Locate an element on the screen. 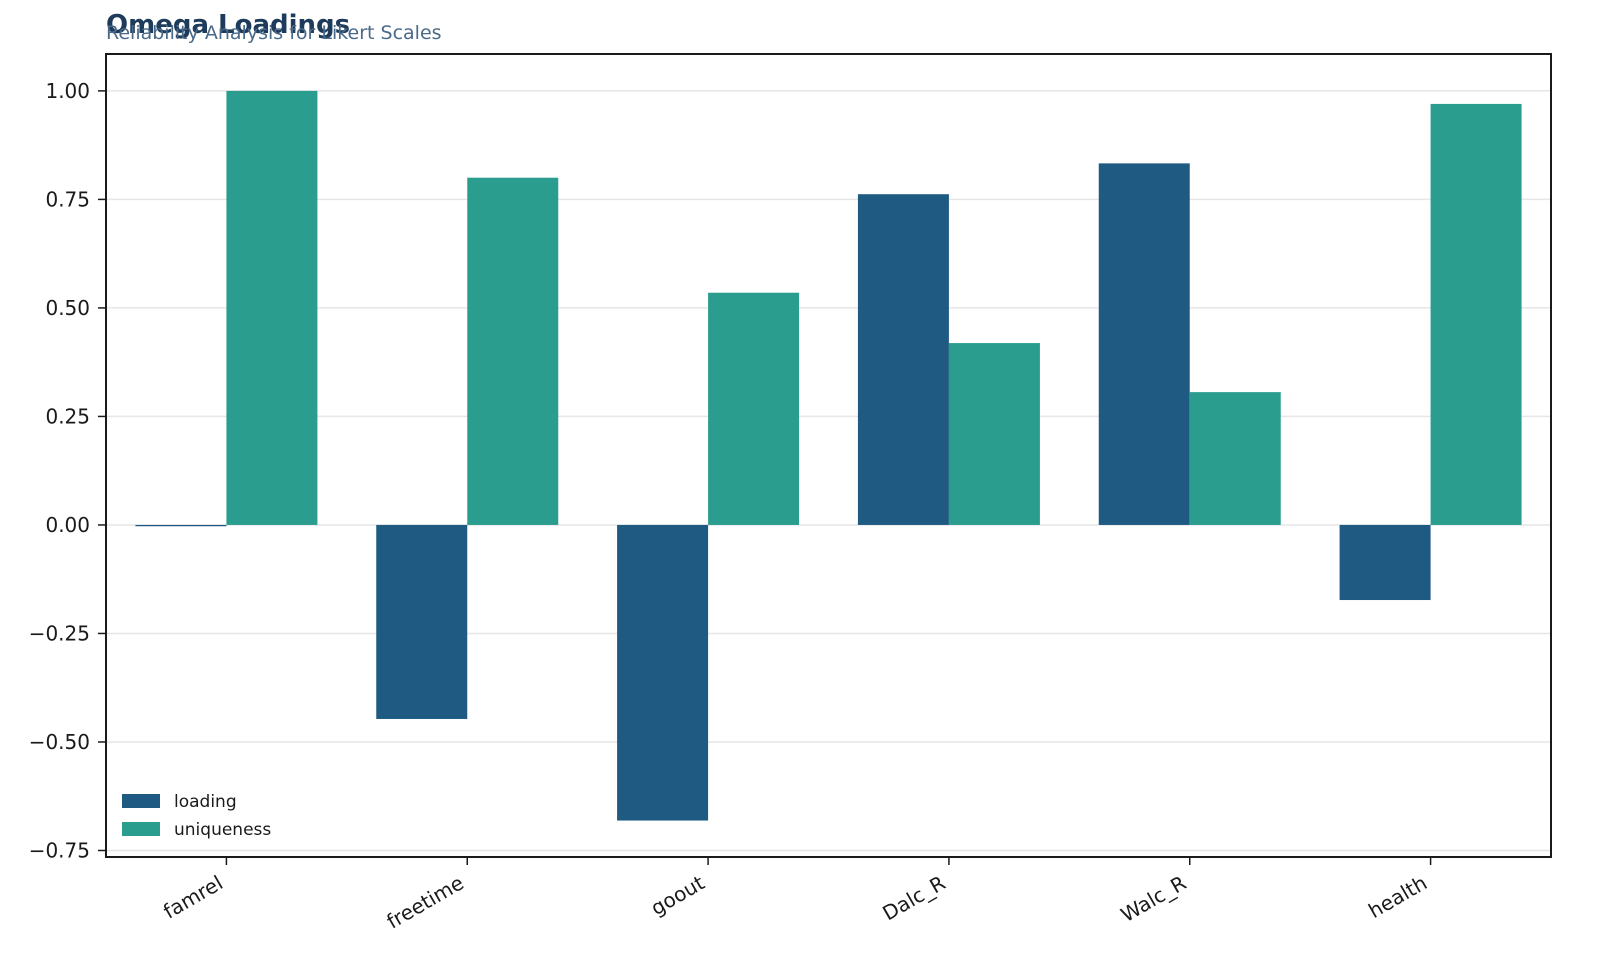 This screenshot has height=978, width=1600. bar-loading-Dalc_R is located at coordinates (903, 359).